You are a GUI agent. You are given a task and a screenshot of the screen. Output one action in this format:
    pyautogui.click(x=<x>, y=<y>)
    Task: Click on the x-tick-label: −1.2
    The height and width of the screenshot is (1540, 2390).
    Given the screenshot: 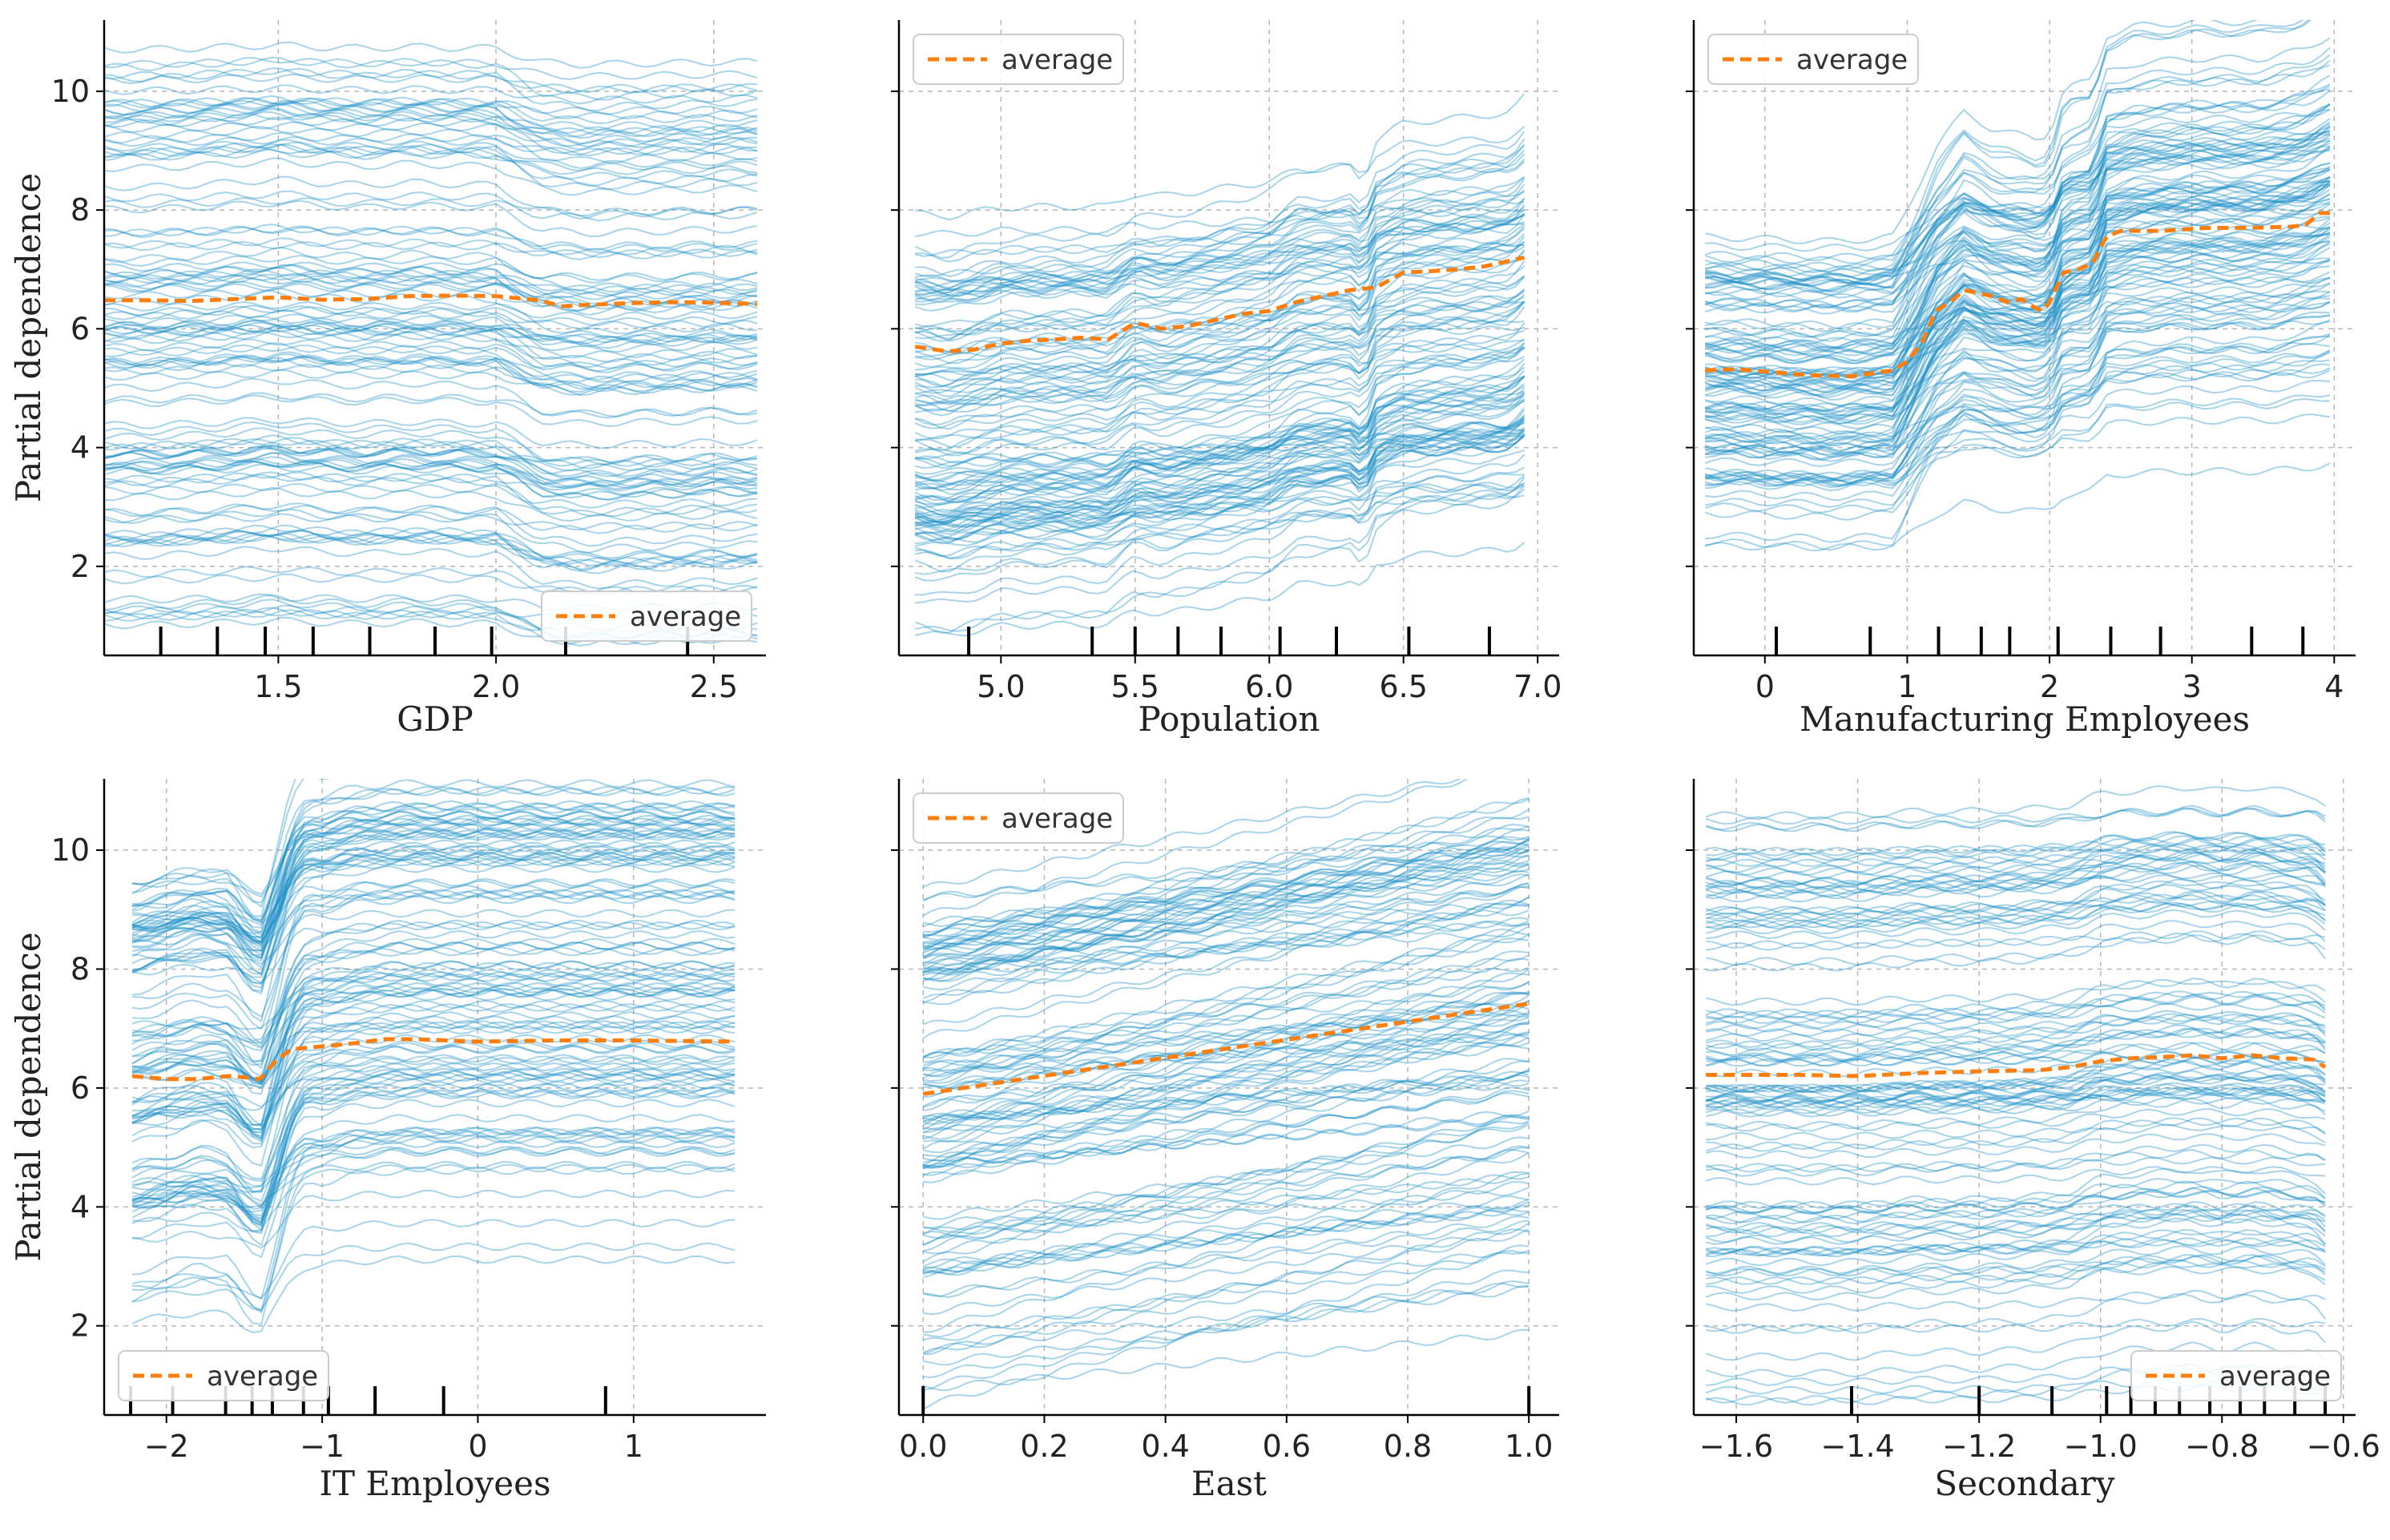 What is the action you would take?
    pyautogui.click(x=1979, y=1447)
    